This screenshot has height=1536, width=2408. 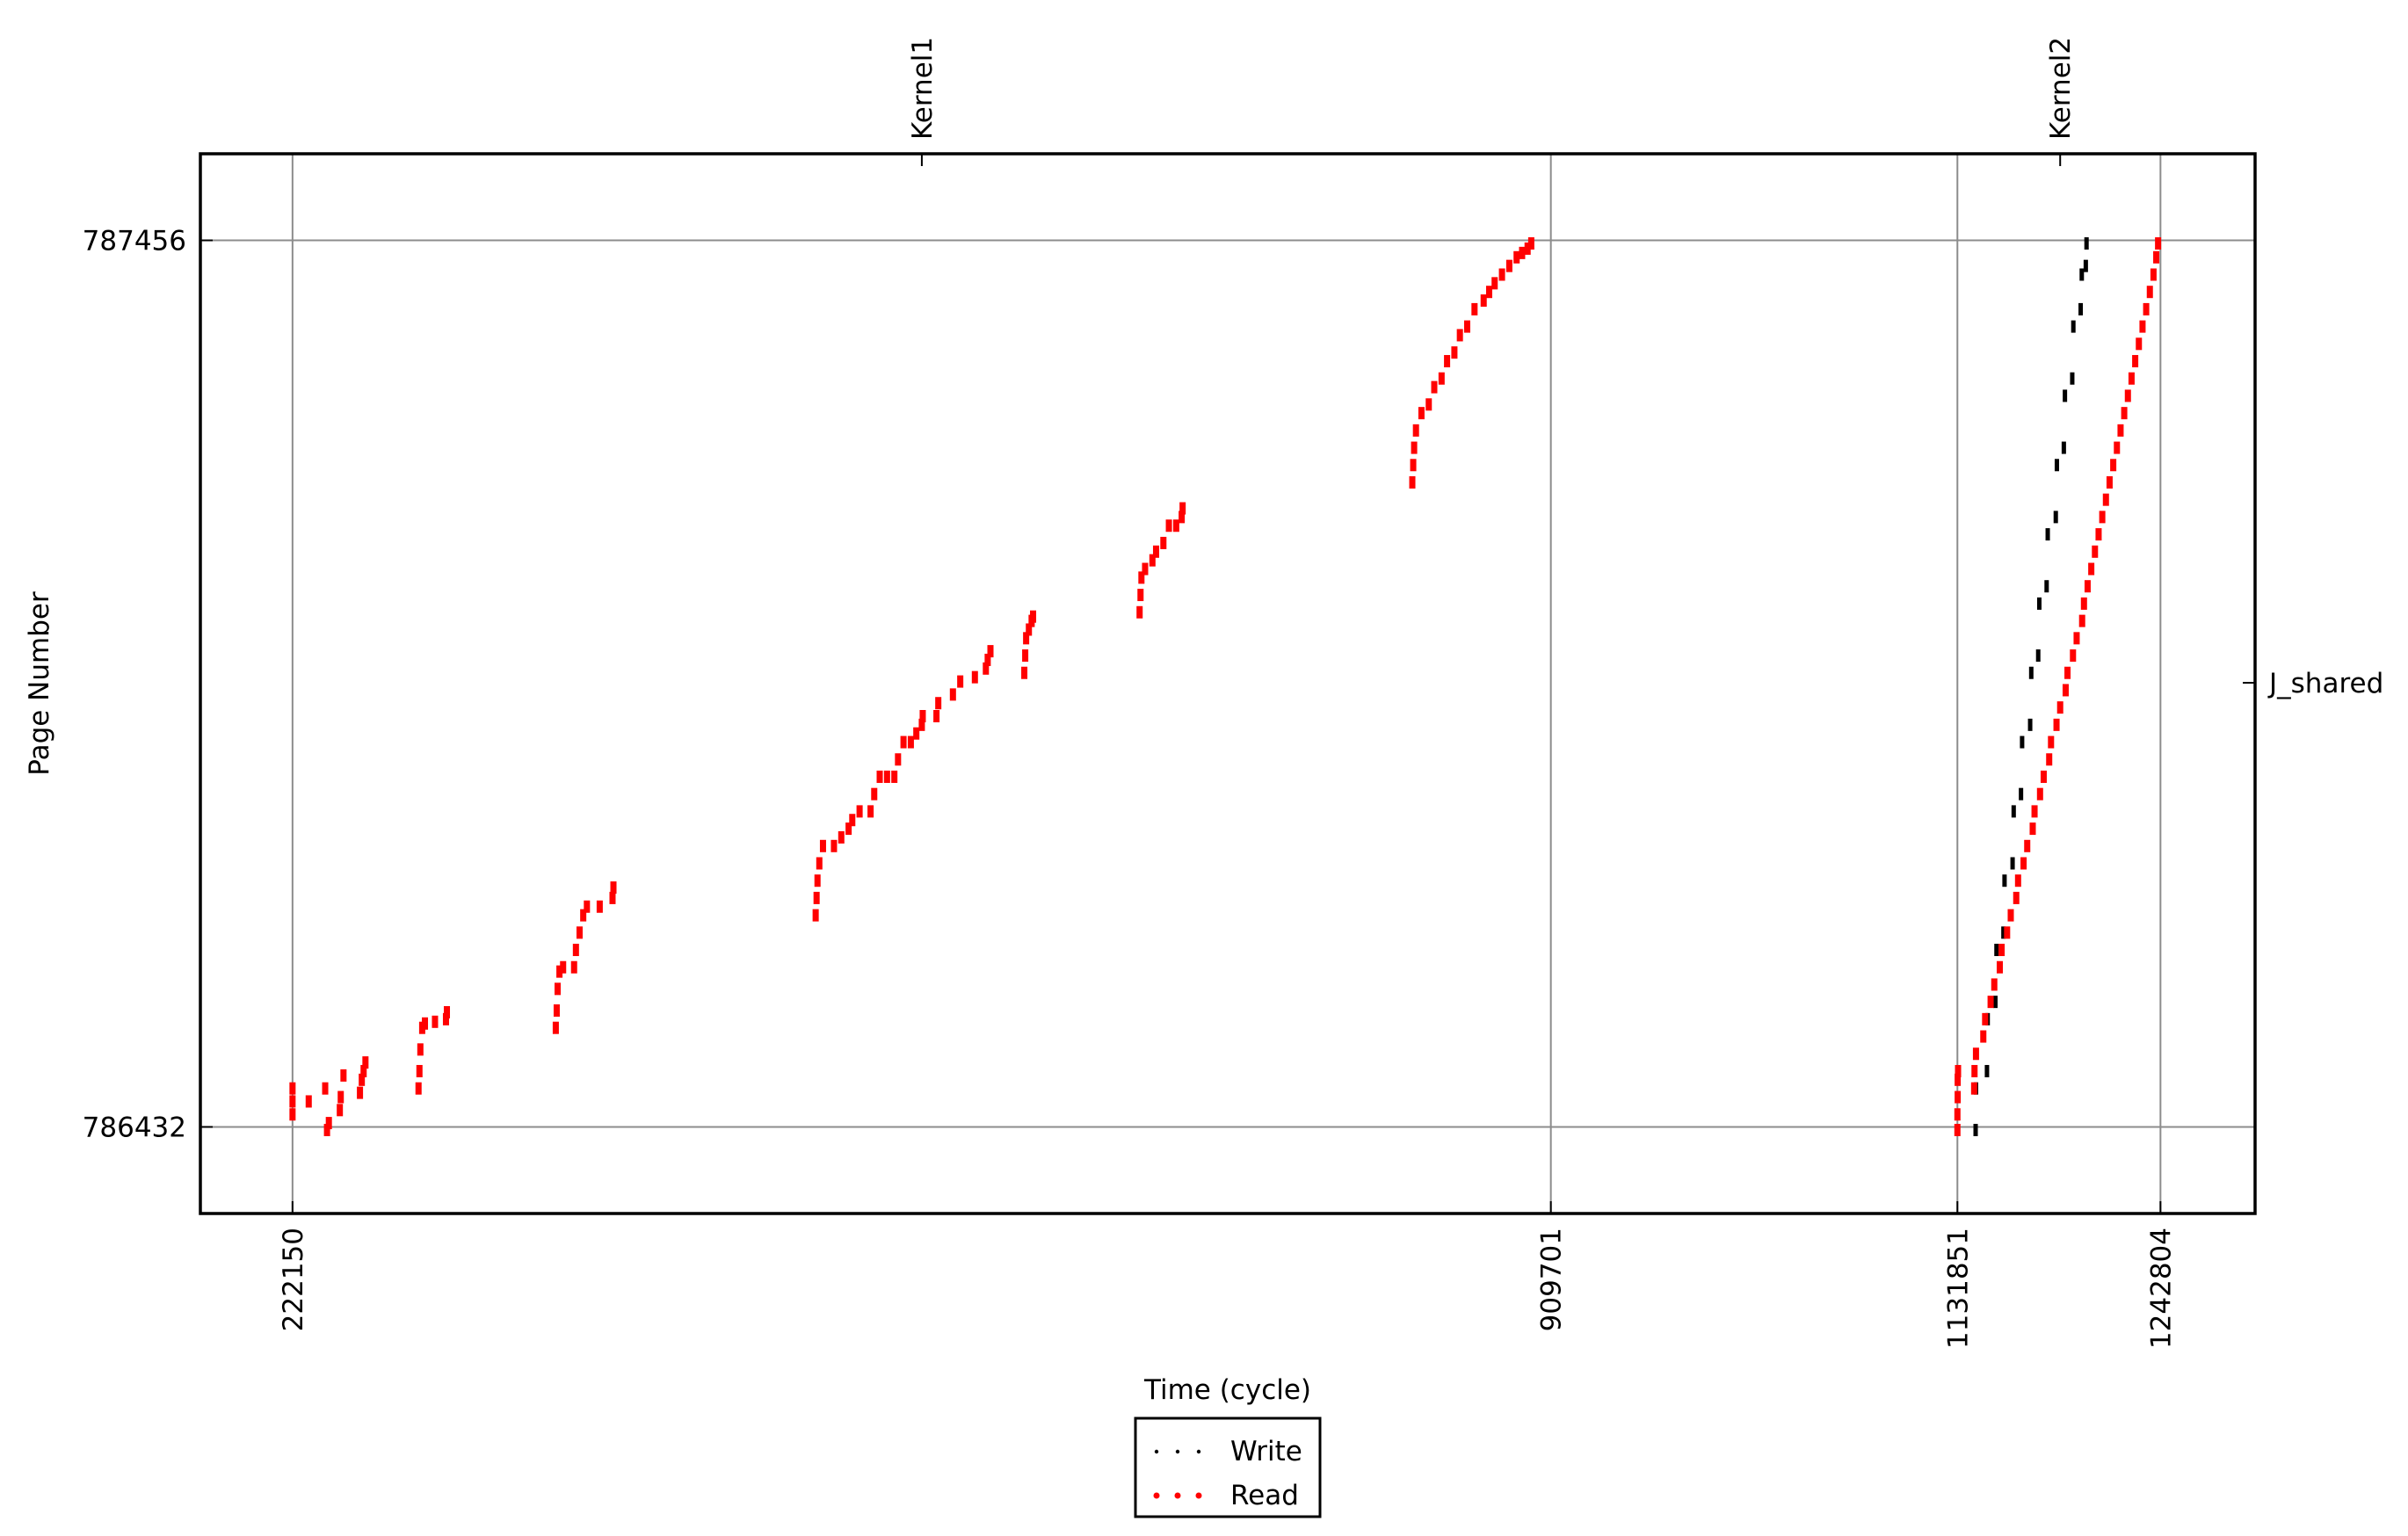 What do you see at coordinates (1264, 1495) in the screenshot?
I see `legend-label: Read` at bounding box center [1264, 1495].